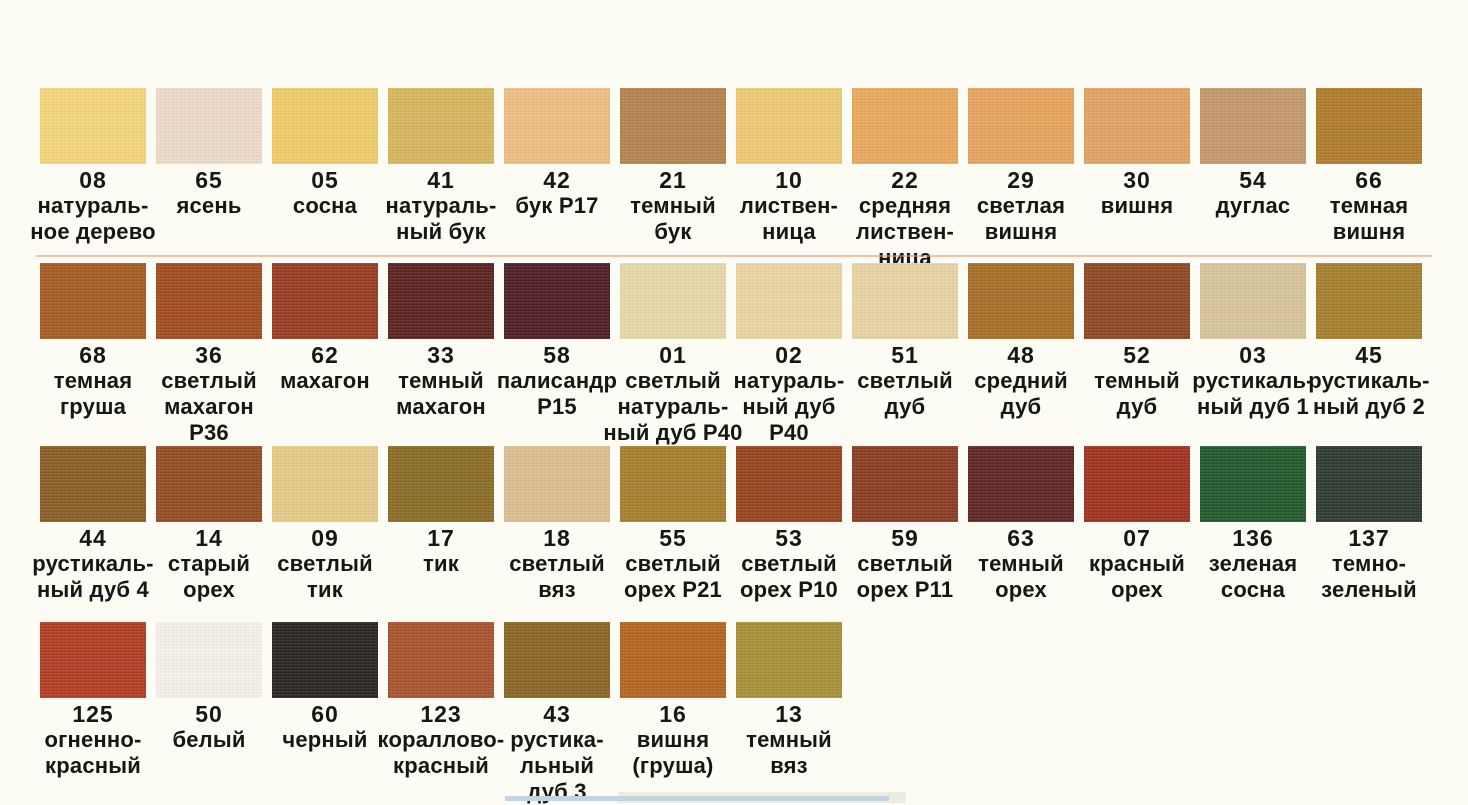 This screenshot has height=805, width=1468. Describe the element at coordinates (673, 355) in the screenshot. I see `swatch-code: 01` at that location.